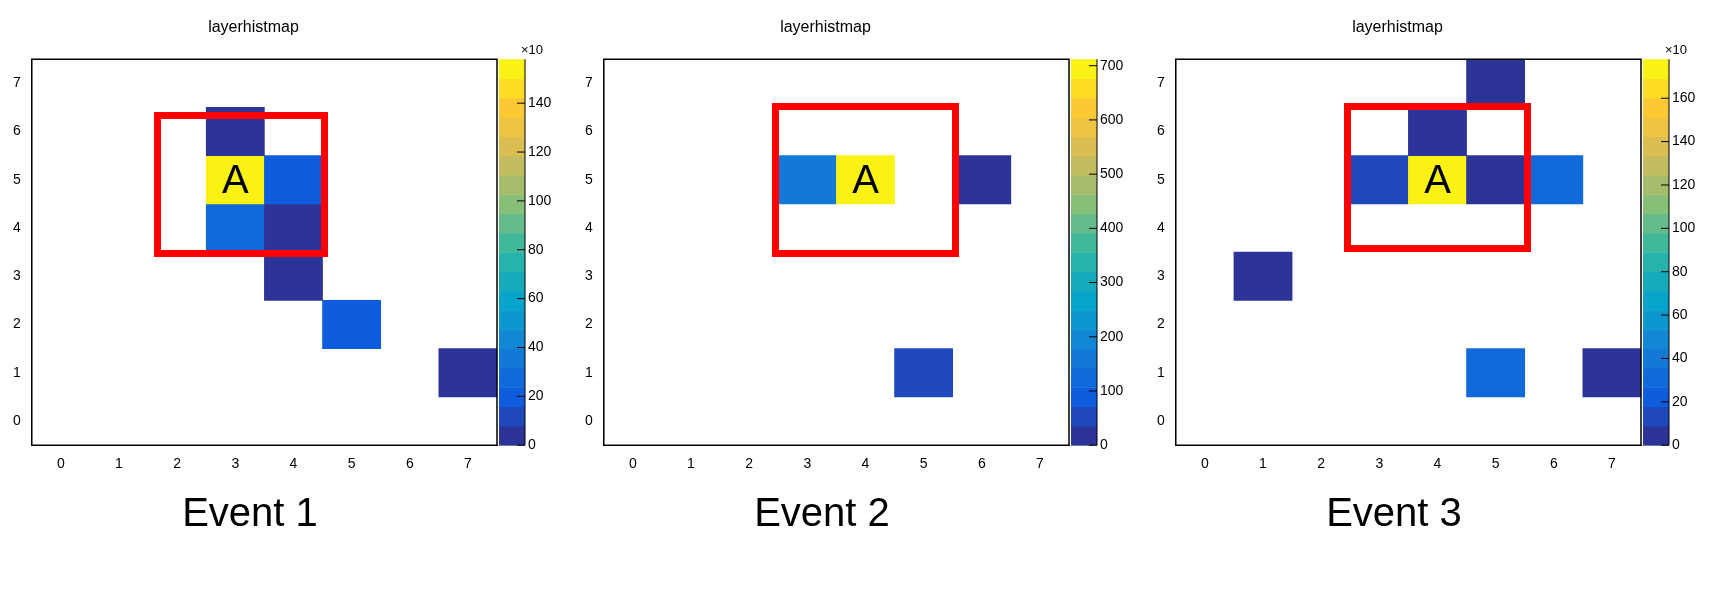  Describe the element at coordinates (1112, 118) in the screenshot. I see `color-bar-label: 600` at that location.